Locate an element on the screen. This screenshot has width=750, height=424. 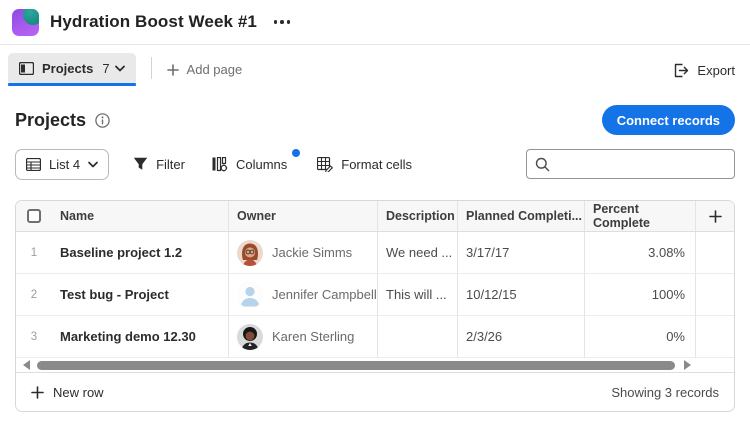
owner-cell: Jennifer Campbell is located at coordinates (302, 294).